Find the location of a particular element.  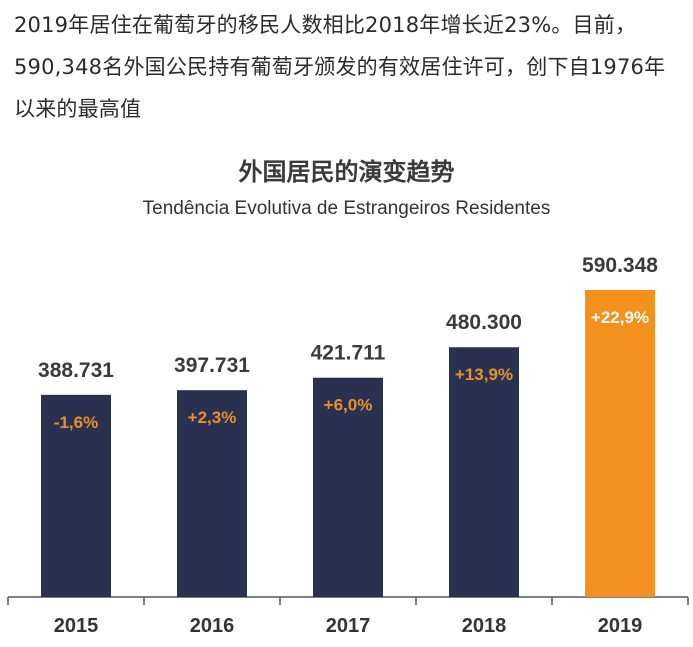

x-tick-label: 2016 is located at coordinates (212, 626).